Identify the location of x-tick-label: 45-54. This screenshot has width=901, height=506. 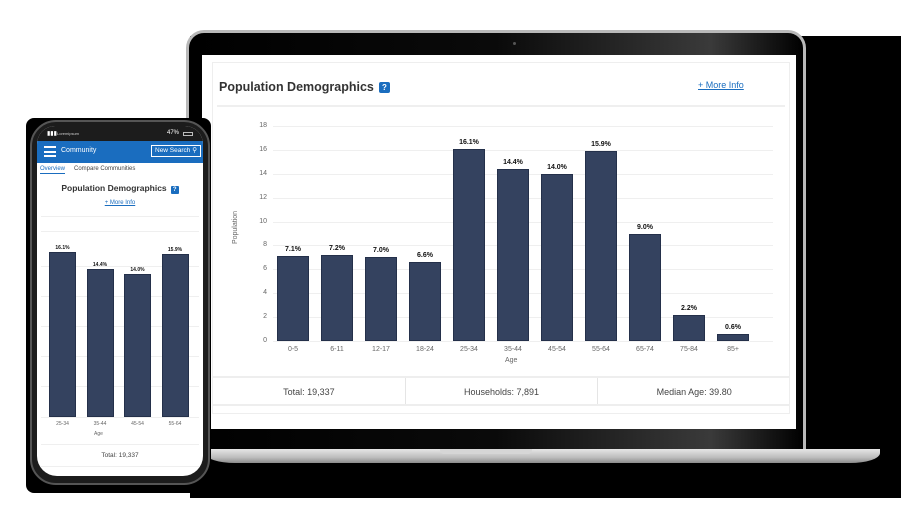
(557, 349).